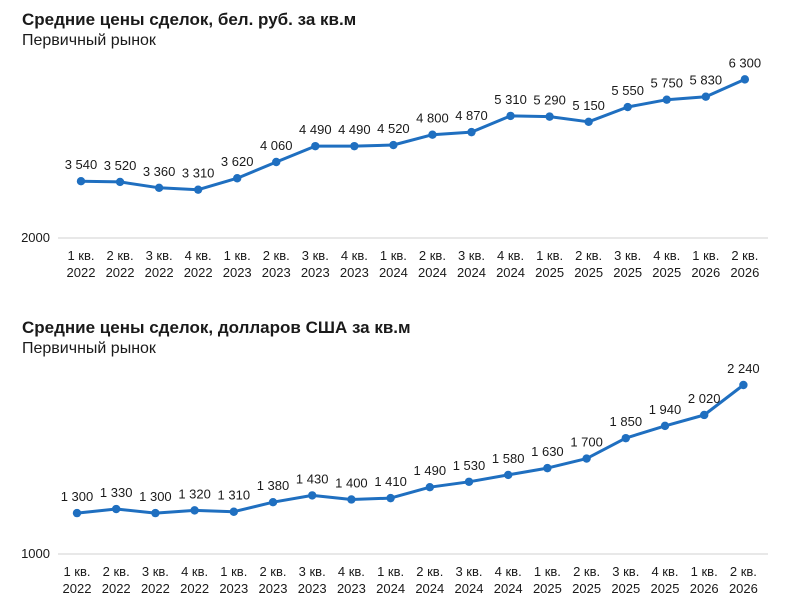  What do you see at coordinates (194, 493) in the screenshot?
I see `data-label: 1 320` at bounding box center [194, 493].